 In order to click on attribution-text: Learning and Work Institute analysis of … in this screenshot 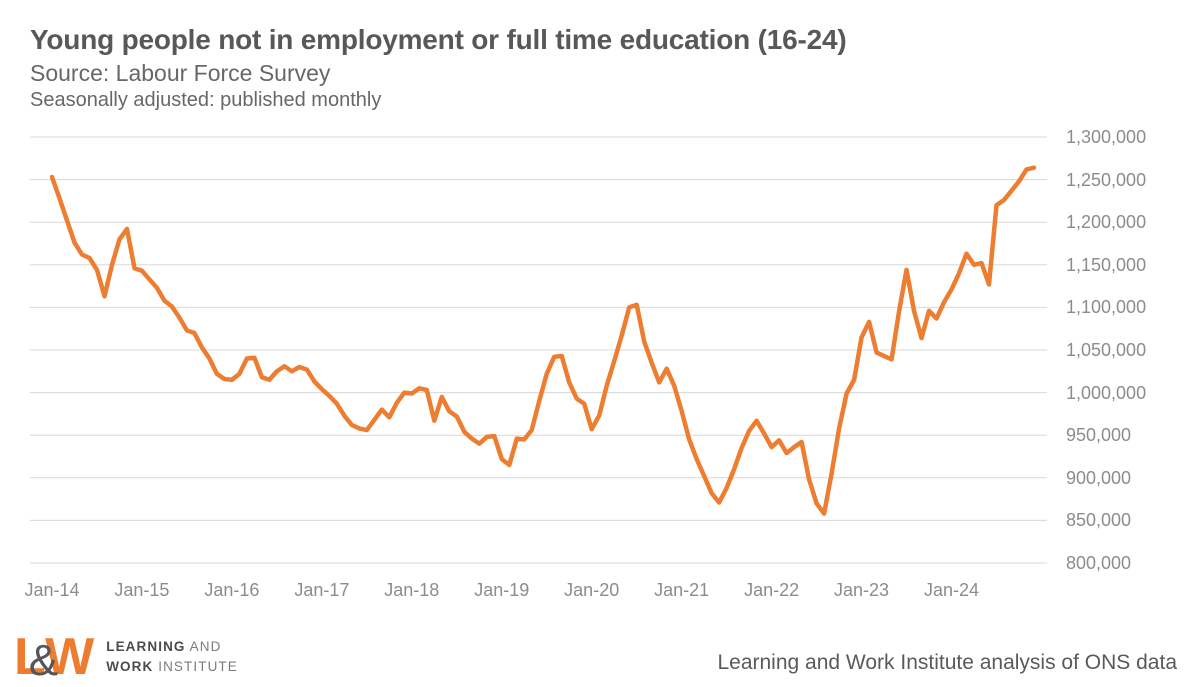, I will do `click(947, 662)`.